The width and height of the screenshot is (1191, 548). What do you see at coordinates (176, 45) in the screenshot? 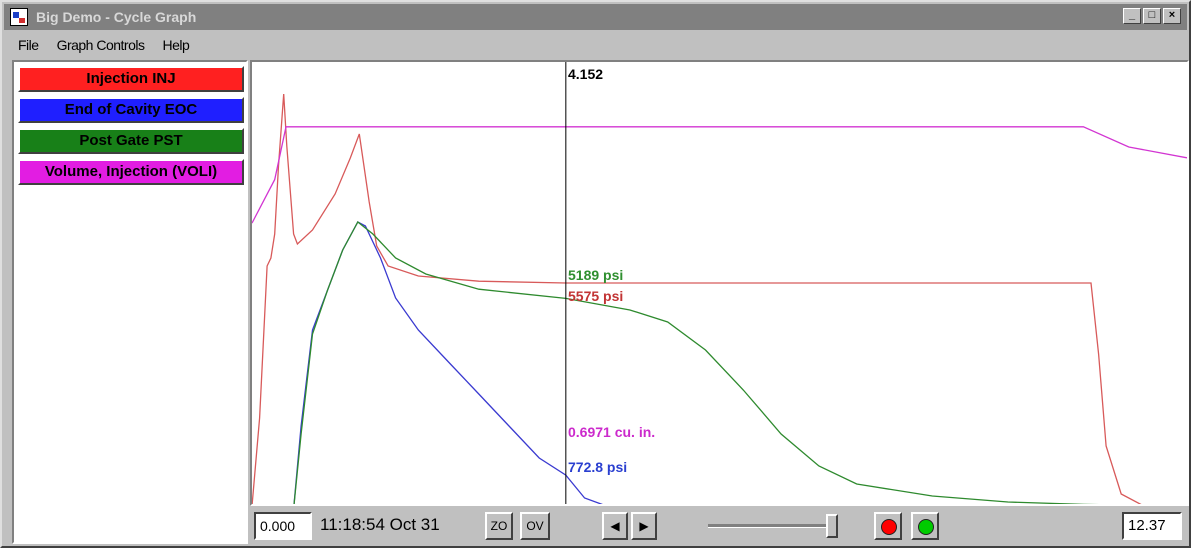
I see `menu-help: Help` at bounding box center [176, 45].